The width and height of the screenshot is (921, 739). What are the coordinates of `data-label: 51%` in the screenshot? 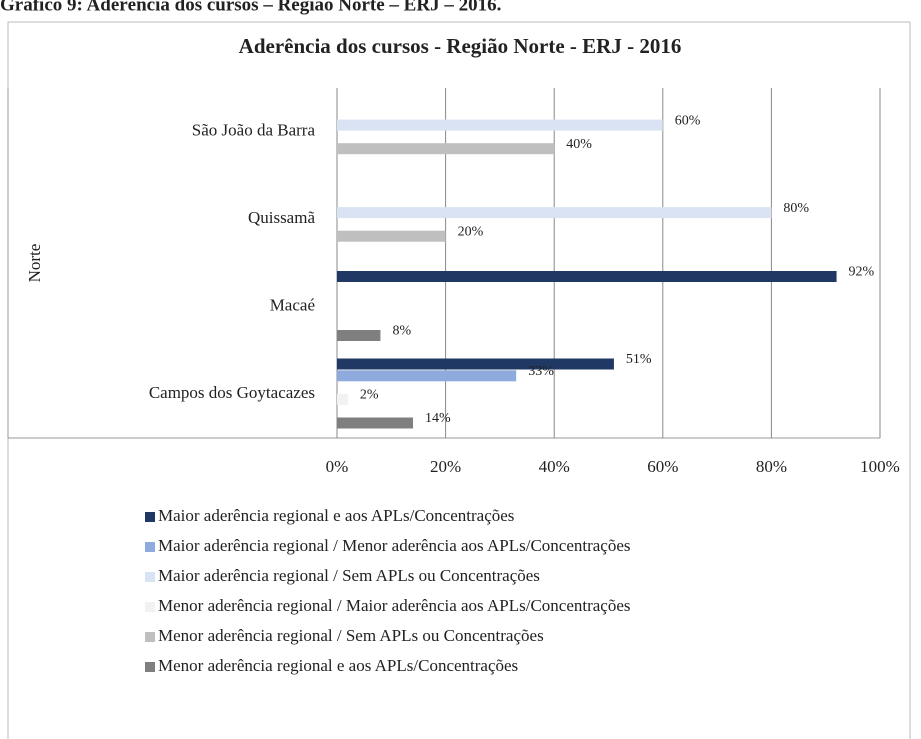 It's located at (639, 359).